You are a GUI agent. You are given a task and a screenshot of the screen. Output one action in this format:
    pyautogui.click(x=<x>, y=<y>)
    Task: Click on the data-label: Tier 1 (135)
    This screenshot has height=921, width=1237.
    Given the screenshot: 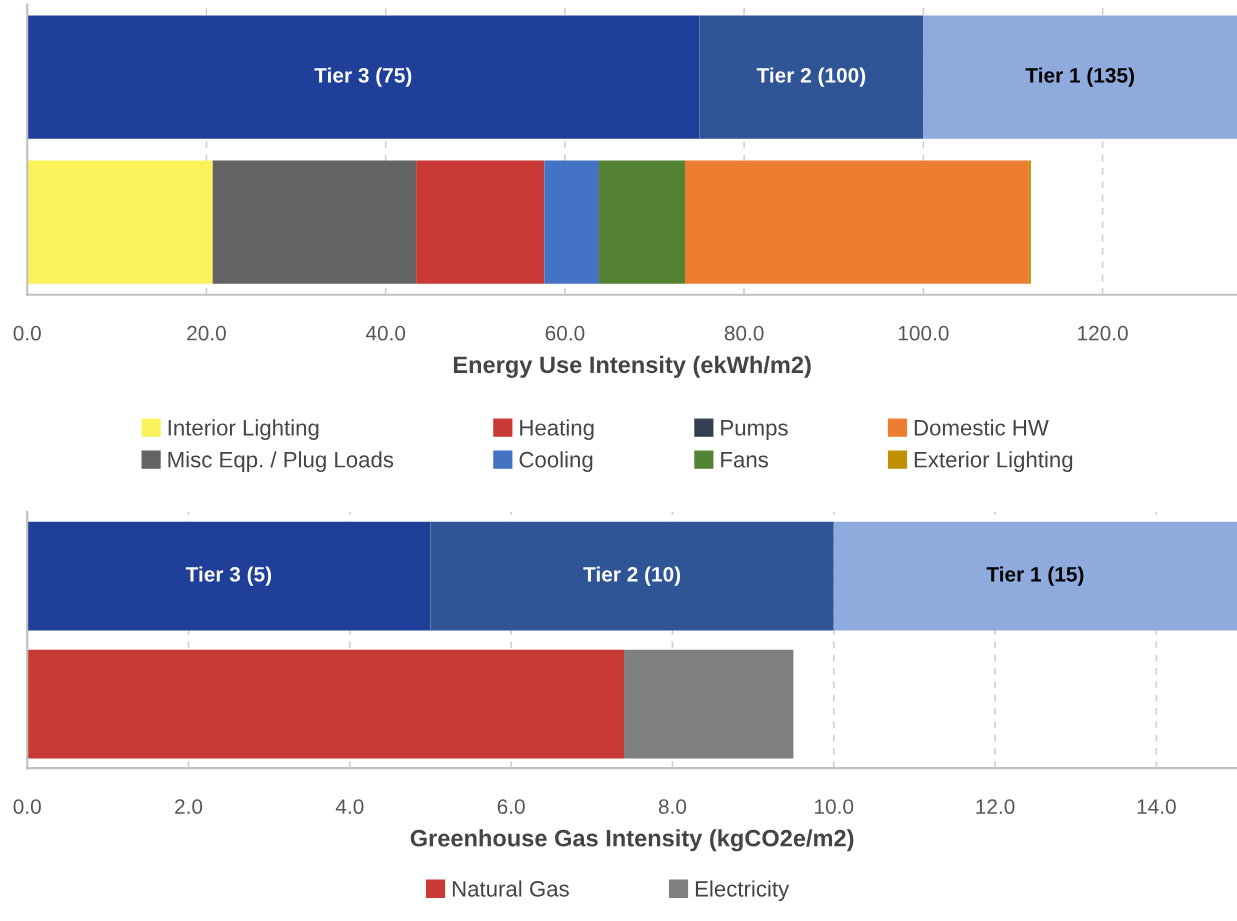 What is the action you would take?
    pyautogui.click(x=1079, y=77)
    